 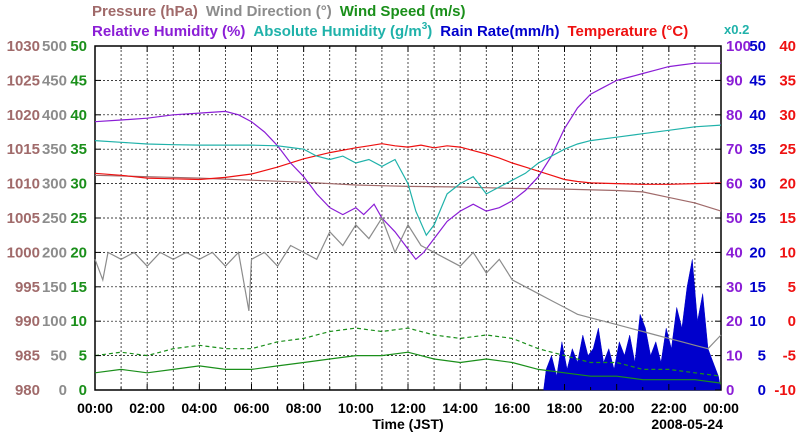 I want to click on y-tick-rain-rate: 40, so click(x=757, y=115).